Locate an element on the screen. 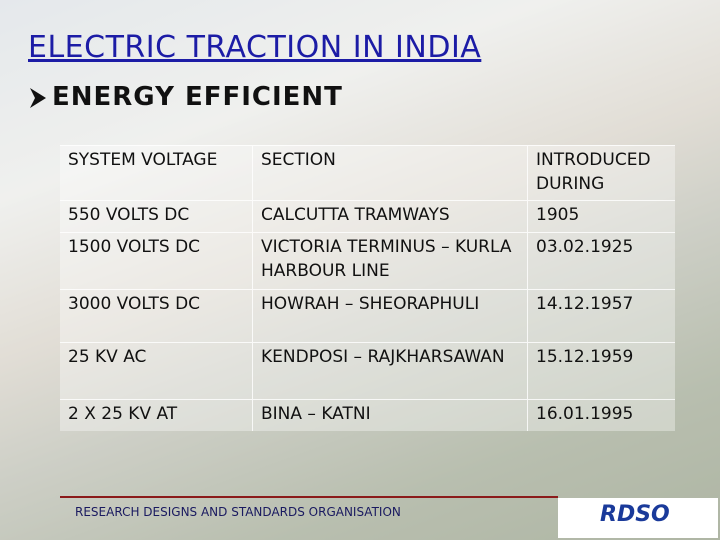  table-cell: BINA – KATNI is located at coordinates (390, 415).